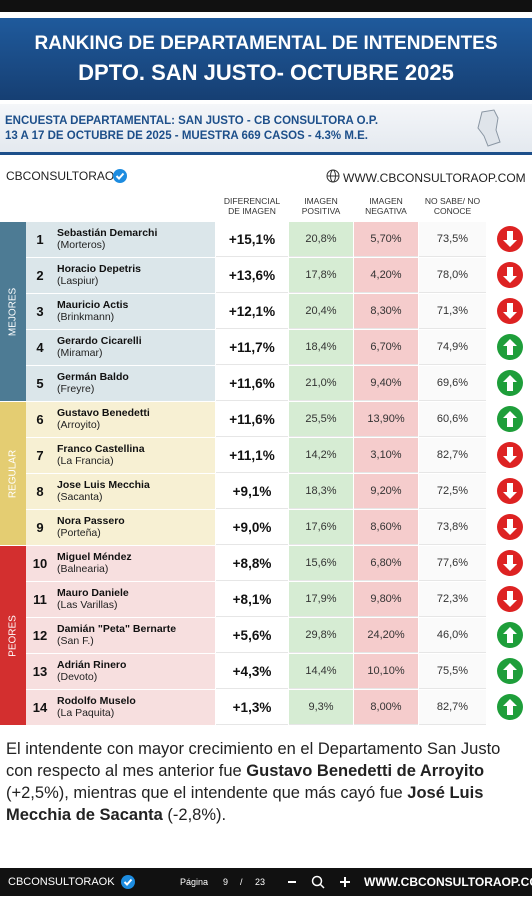 This screenshot has height=907, width=532. Describe the element at coordinates (61, 882) in the screenshot. I see `footer-brand: CBCONSULTORAOK` at that location.